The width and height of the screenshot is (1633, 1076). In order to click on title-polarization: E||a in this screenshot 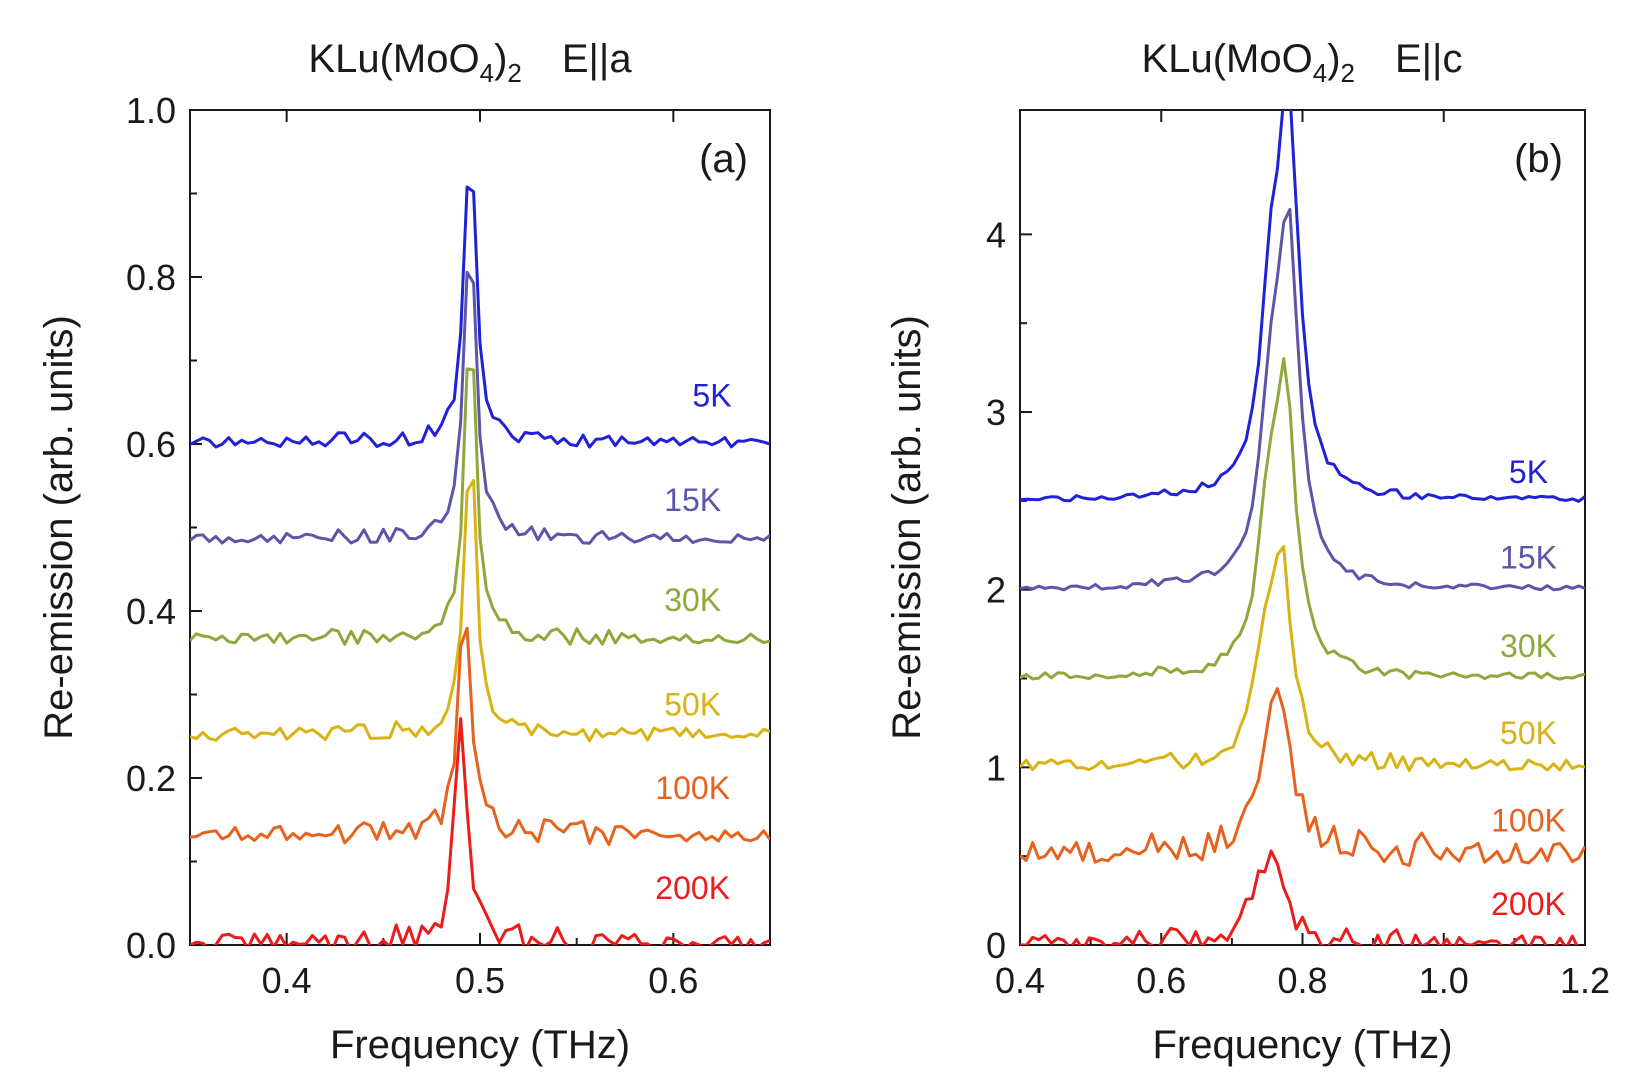, I will do `click(597, 59)`.